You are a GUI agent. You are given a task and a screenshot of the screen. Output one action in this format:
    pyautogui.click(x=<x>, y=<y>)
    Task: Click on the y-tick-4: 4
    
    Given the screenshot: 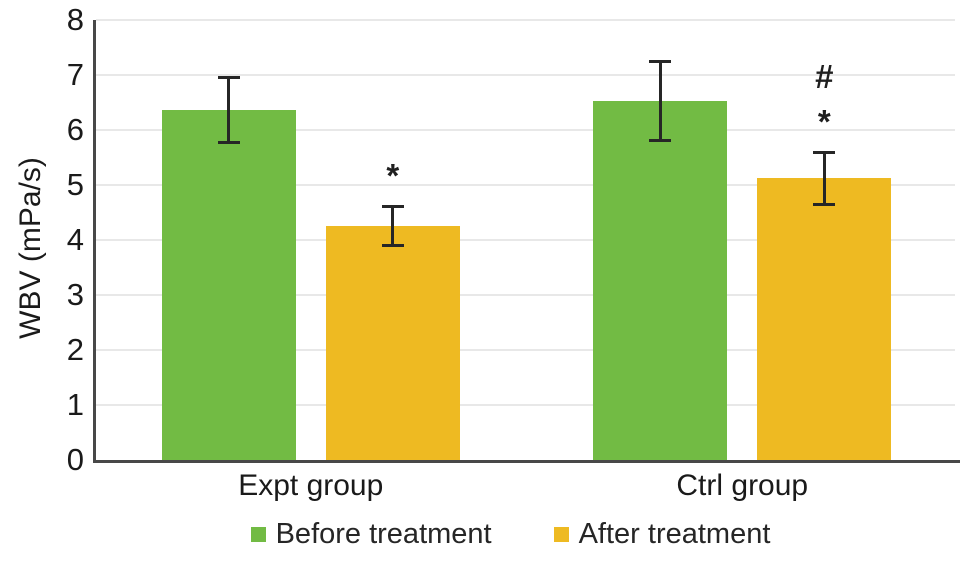 What is the action you would take?
    pyautogui.click(x=75, y=239)
    